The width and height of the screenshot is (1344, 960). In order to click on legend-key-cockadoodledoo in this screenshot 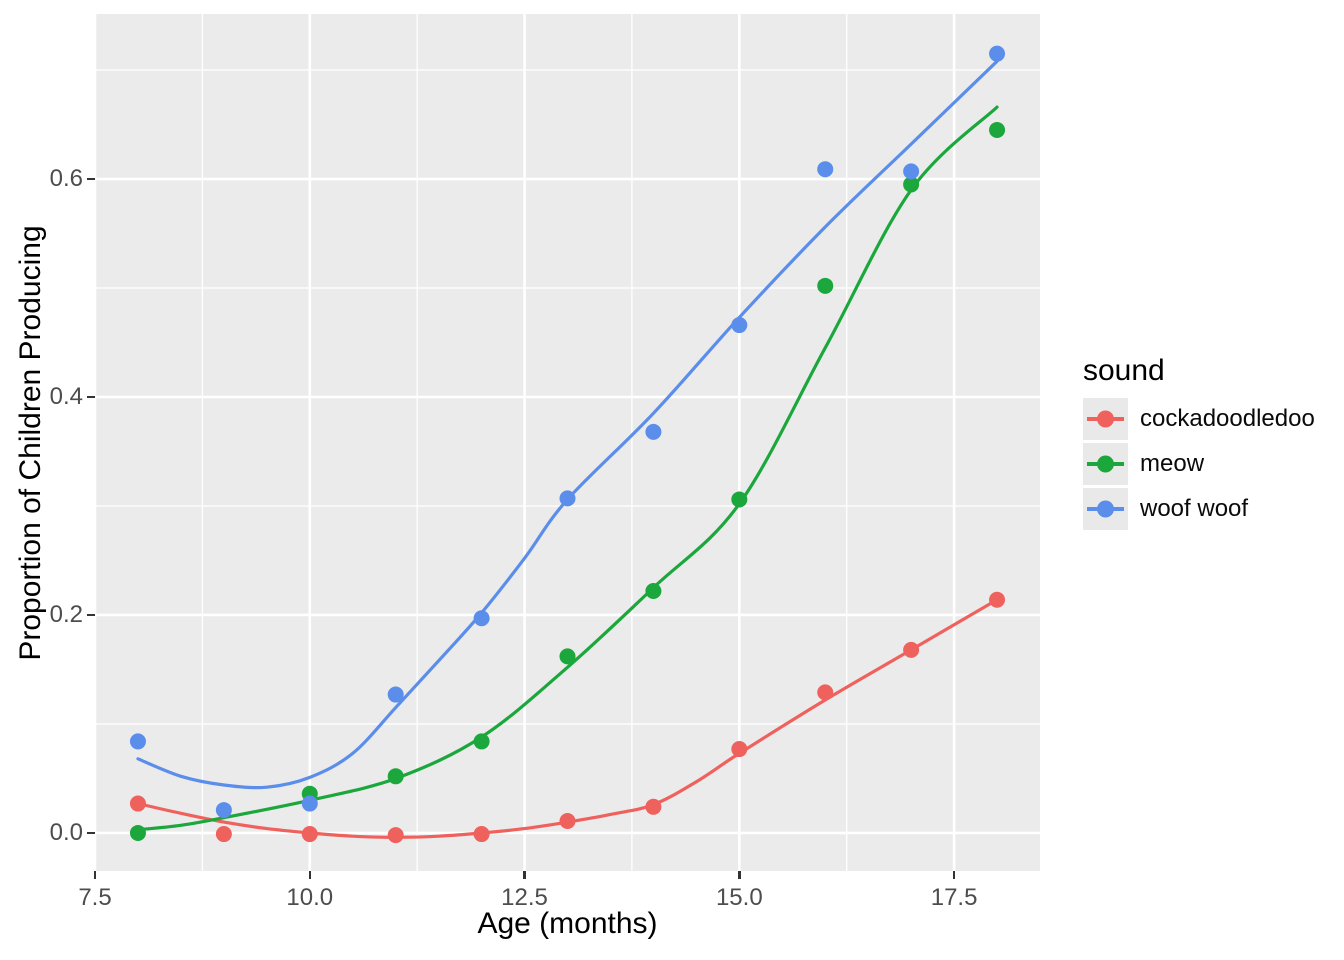, I will do `click(1105, 419)`.